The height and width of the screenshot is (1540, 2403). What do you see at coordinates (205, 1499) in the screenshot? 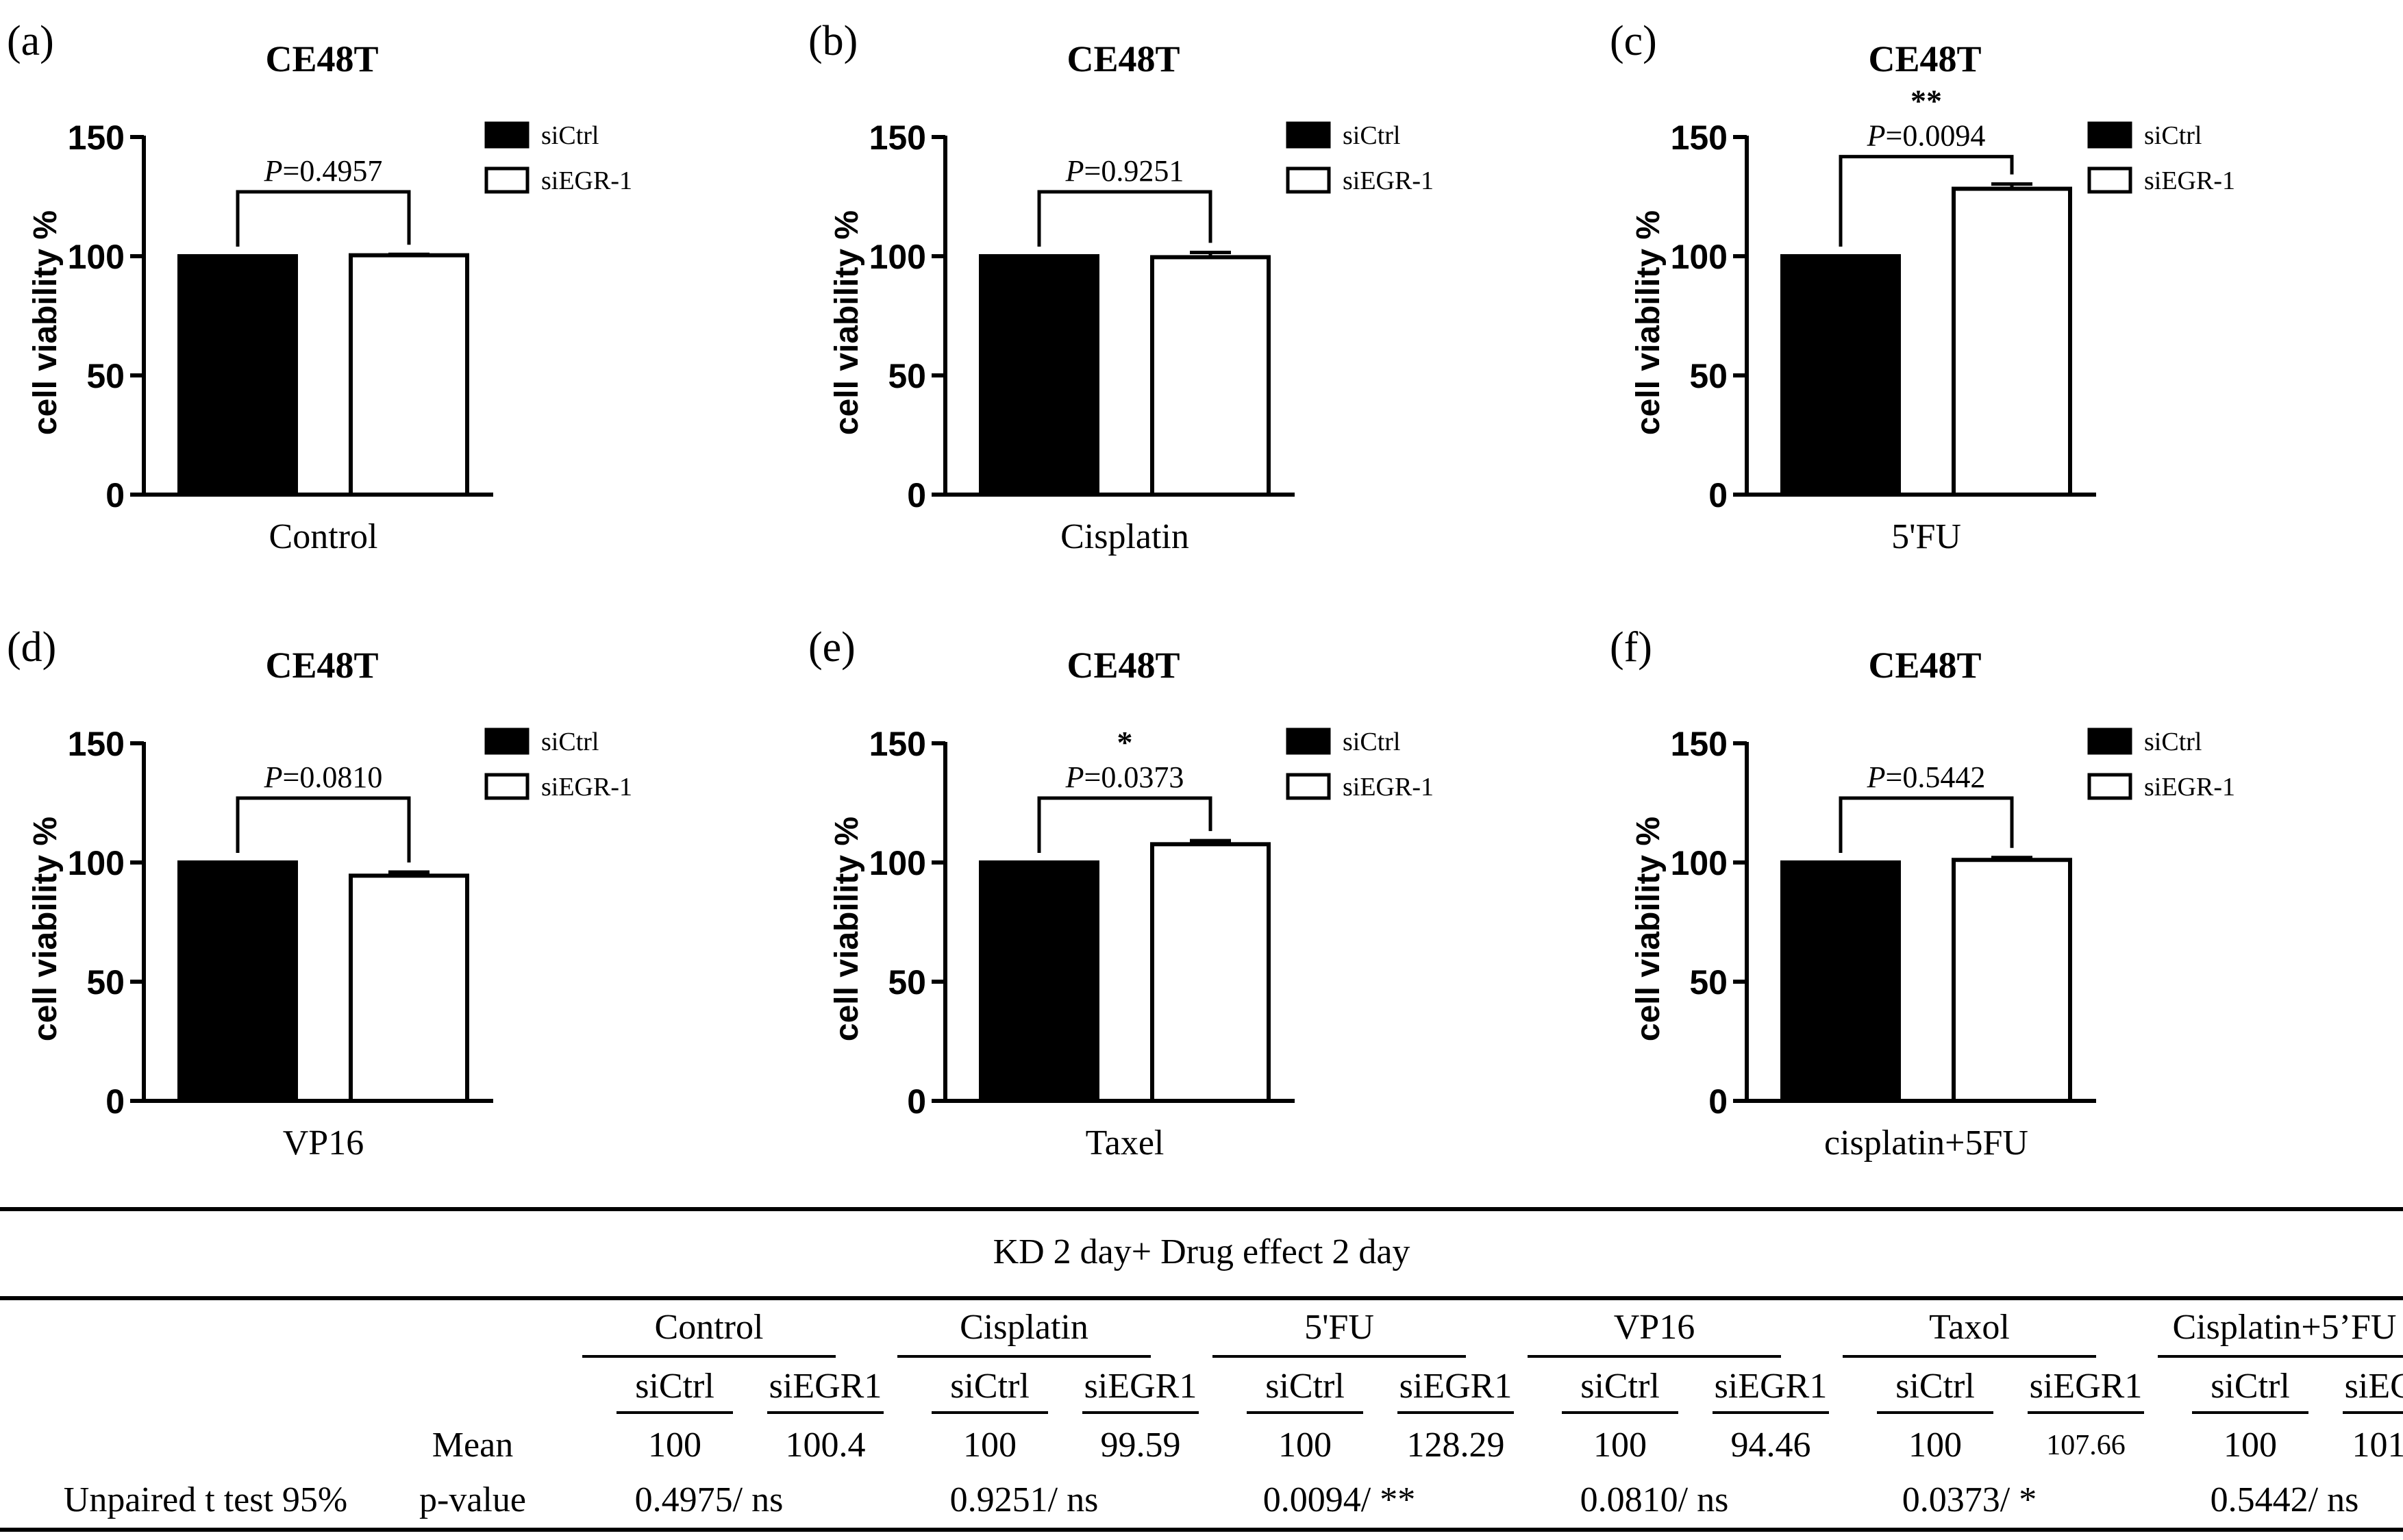
I see `row-label-test: Unpaired t test 95%` at bounding box center [205, 1499].